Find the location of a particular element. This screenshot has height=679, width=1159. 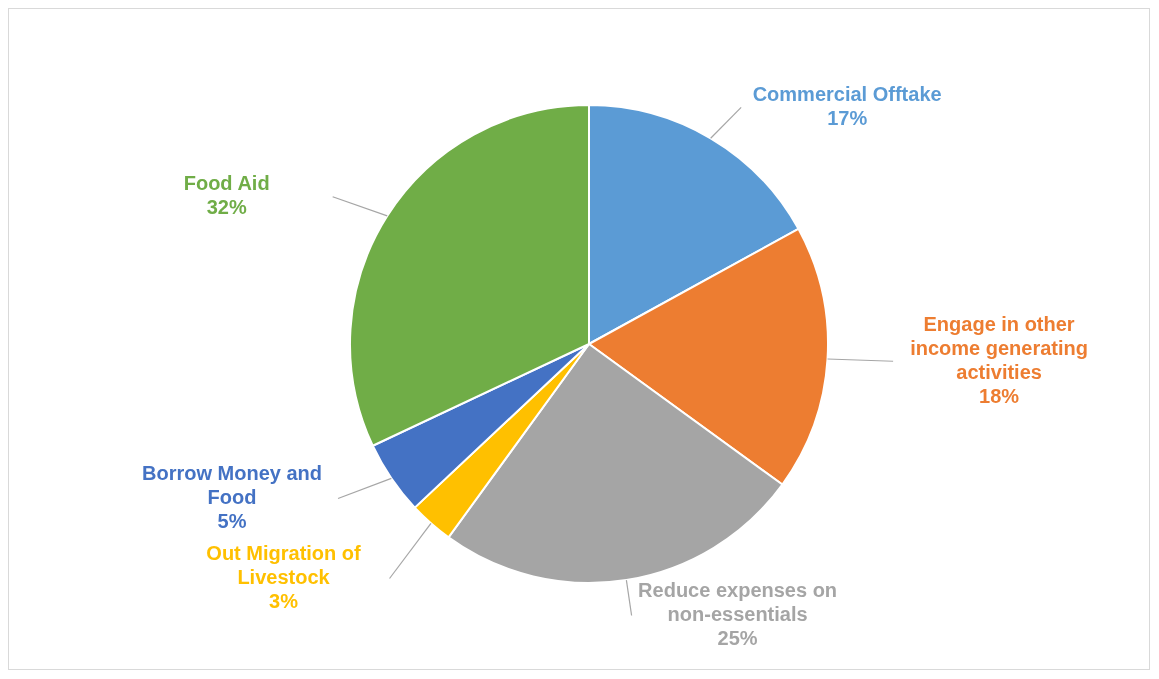

data-label: 25% is located at coordinates (737, 637).